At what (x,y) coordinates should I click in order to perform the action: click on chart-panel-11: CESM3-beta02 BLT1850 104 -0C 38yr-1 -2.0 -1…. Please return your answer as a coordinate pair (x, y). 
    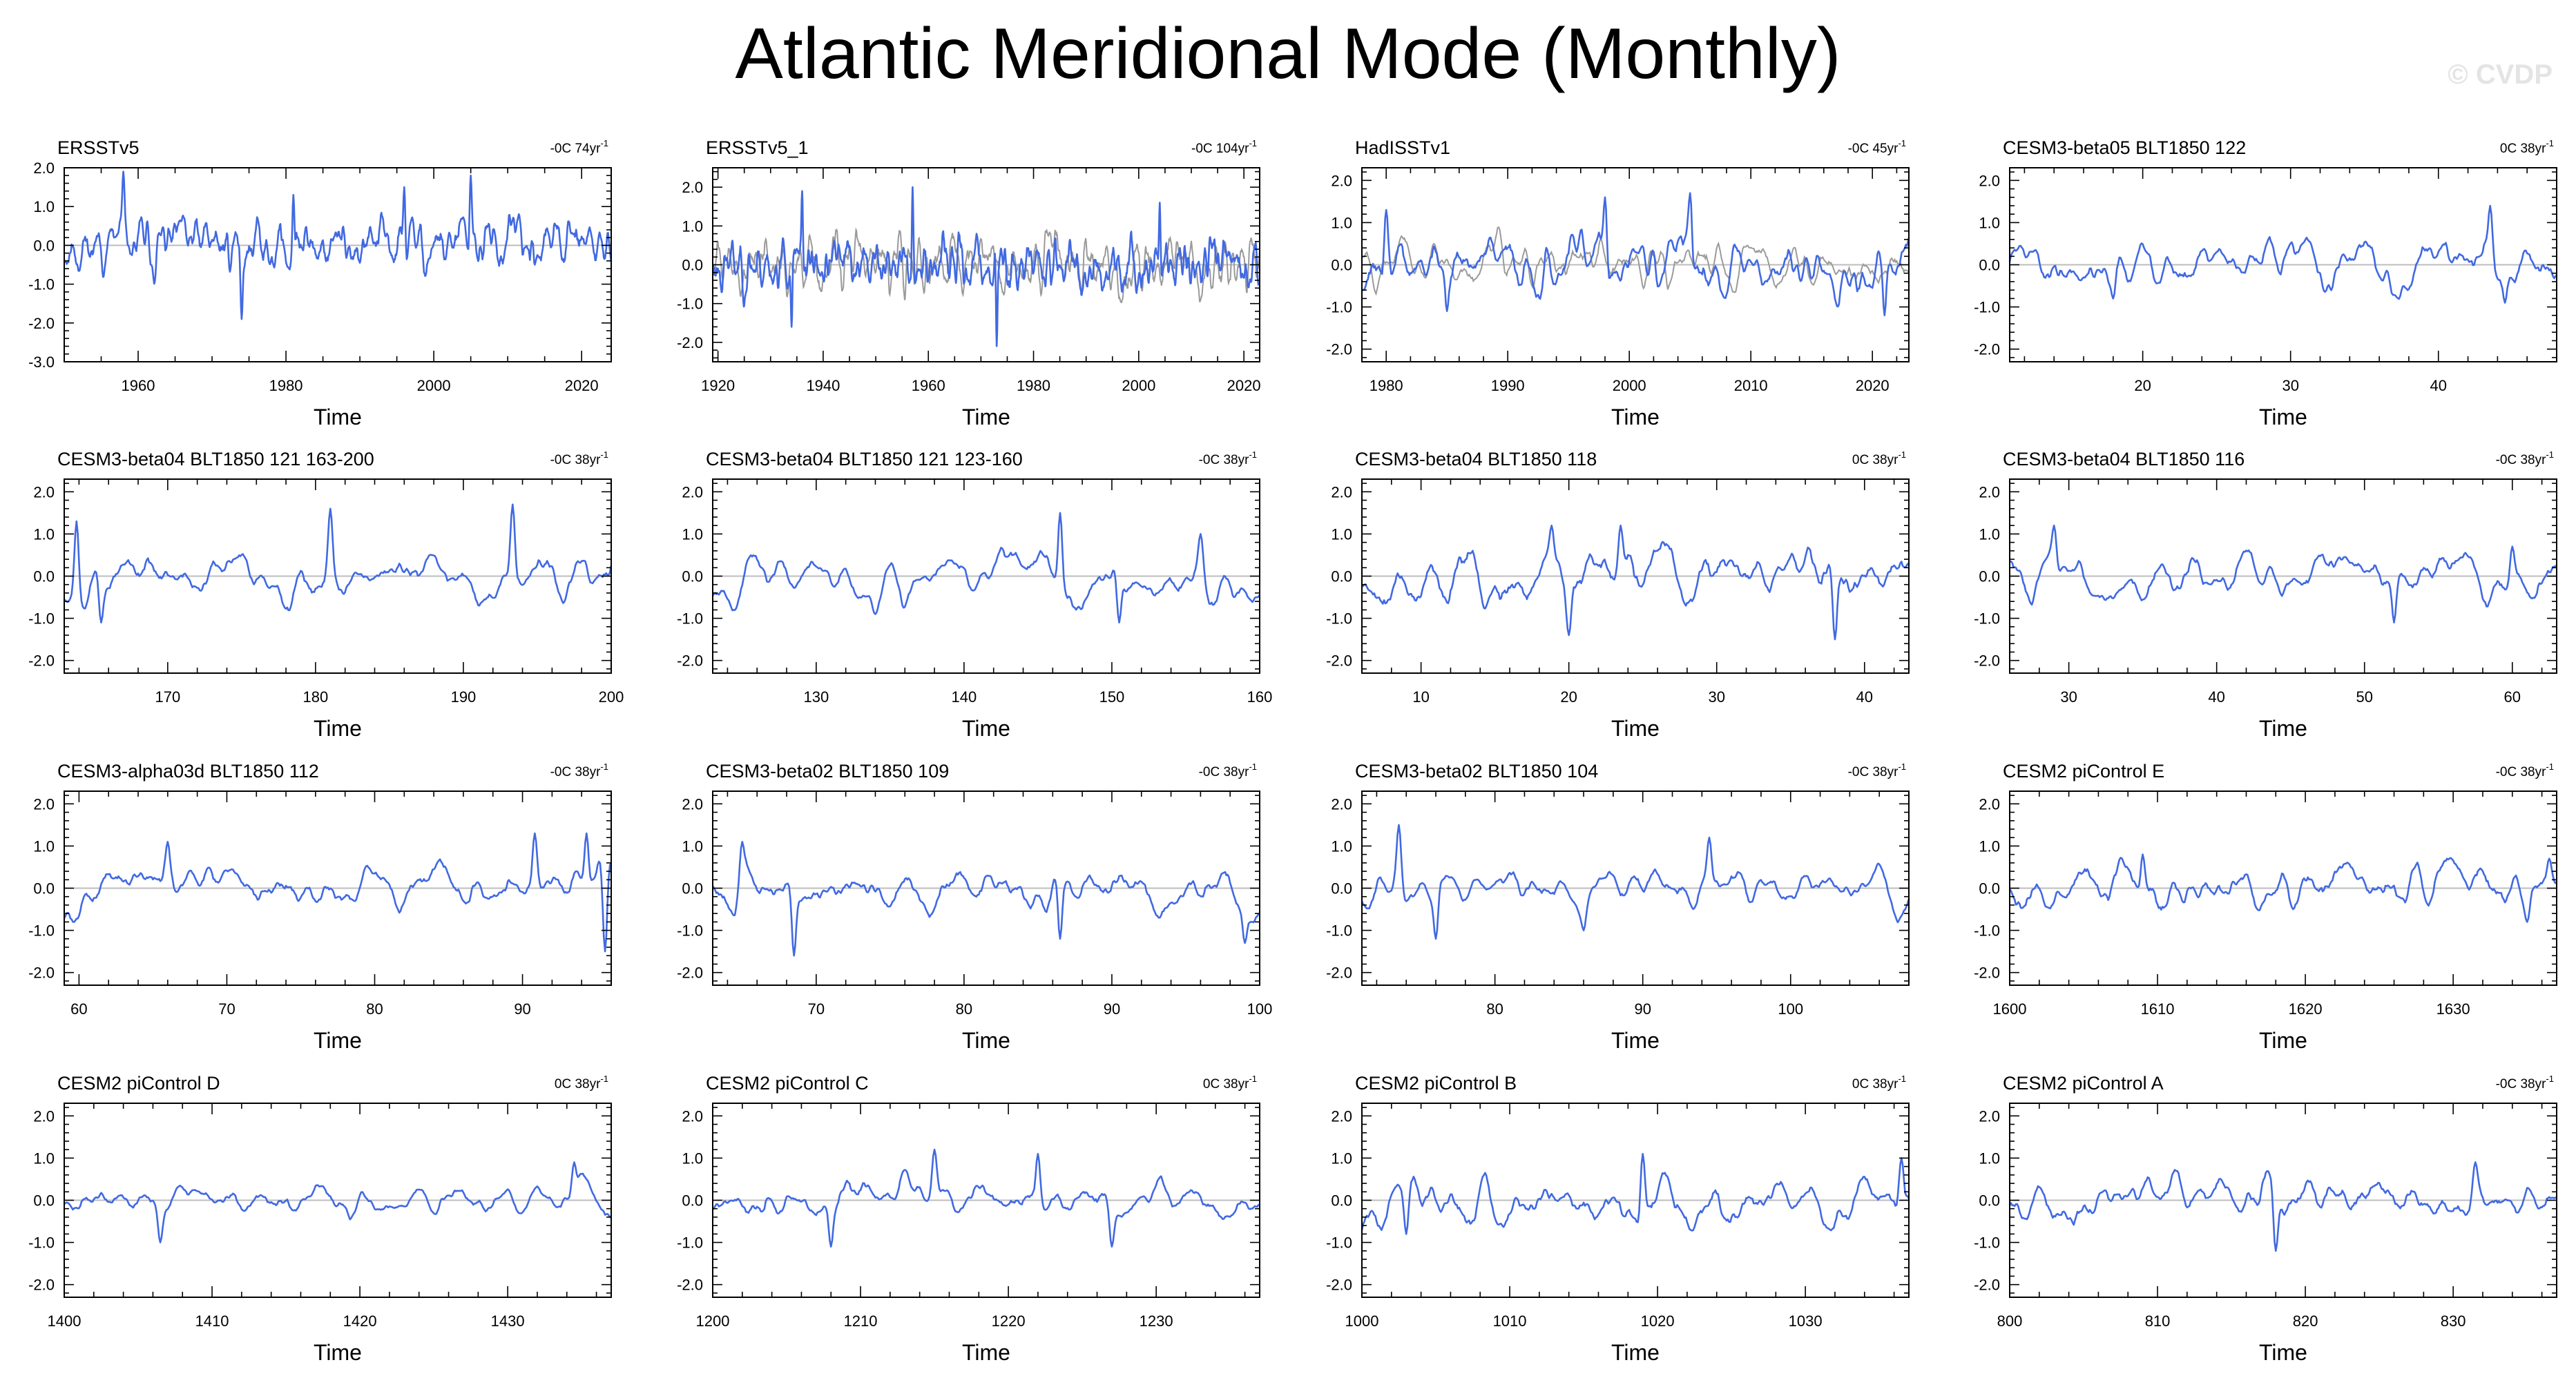
    Looking at the image, I should click on (1618, 907).